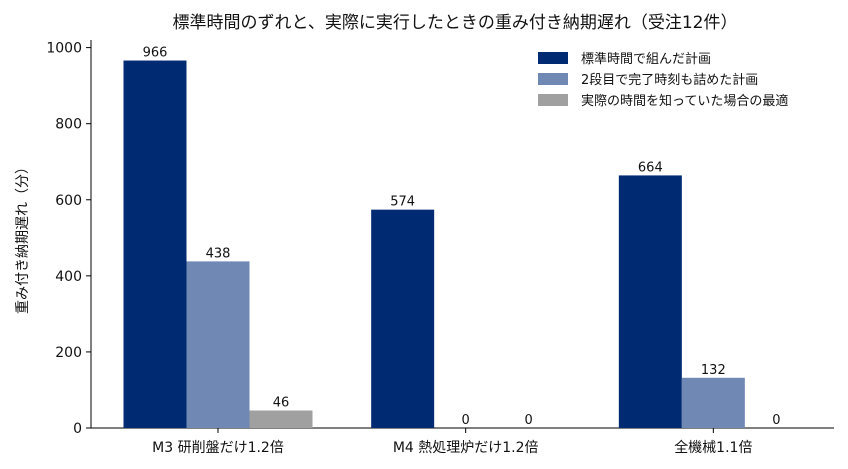 The image size is (848, 469). Describe the element at coordinates (155, 53) in the screenshot. I see `data-label: 966` at that location.